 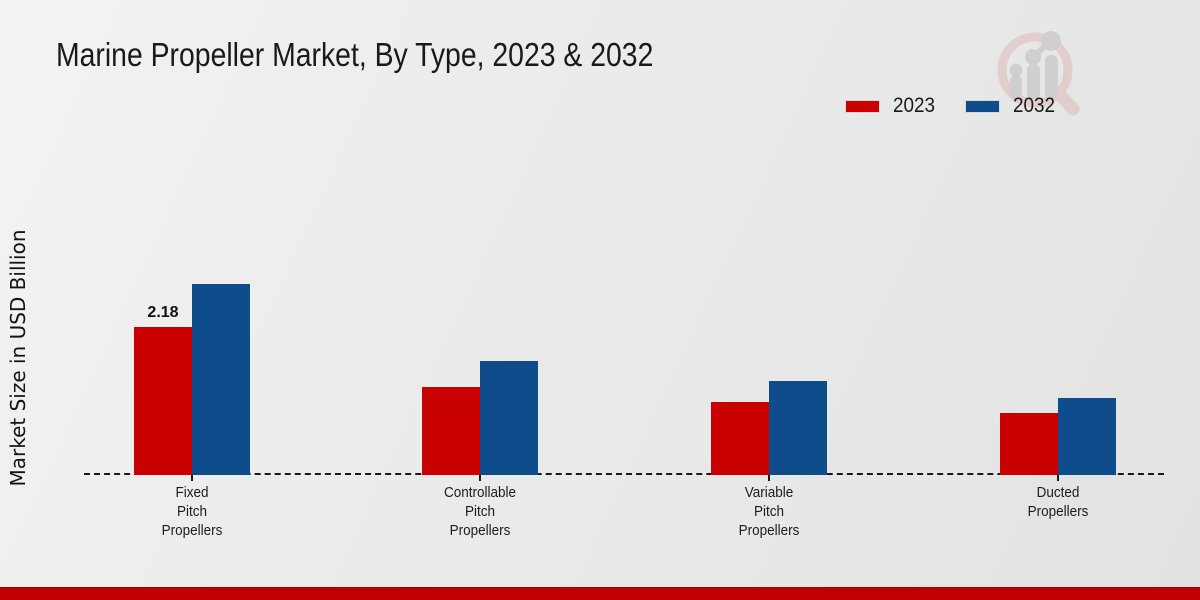 What do you see at coordinates (740, 438) in the screenshot?
I see `bar-2023-variable-pitch-propellers` at bounding box center [740, 438].